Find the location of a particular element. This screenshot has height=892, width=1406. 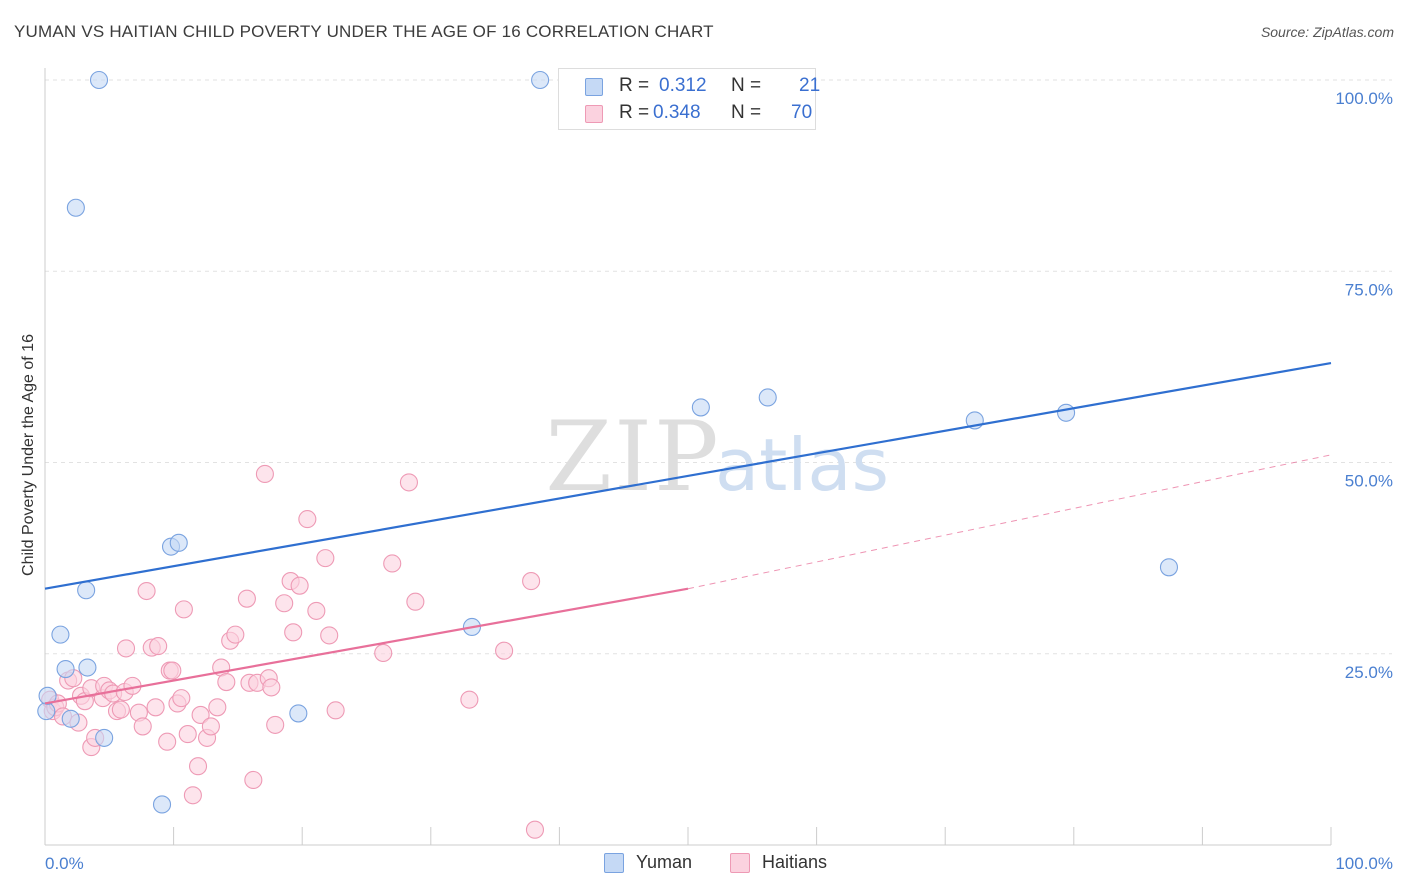

yuman-swatch is located at coordinates (594, 87).